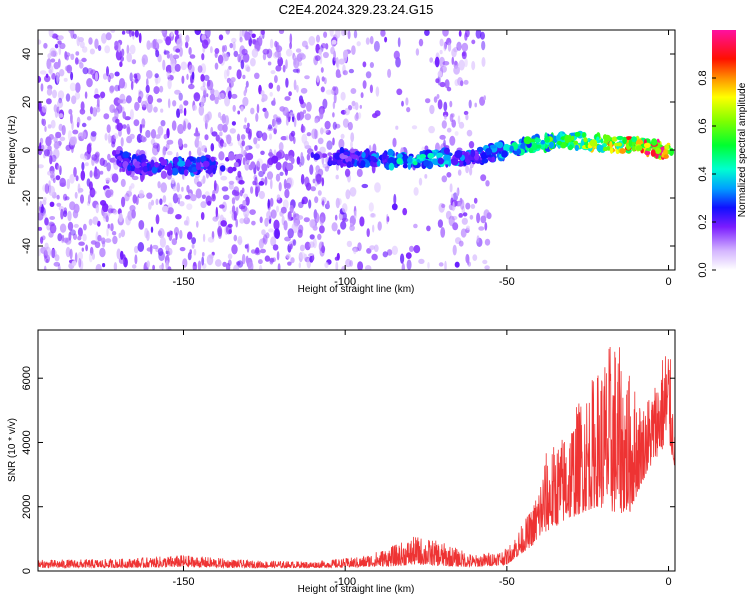 The image size is (750, 600). I want to click on colorbar-ticks: 0.0 0.2 0.4 0.6 0.8, so click(706, 174).